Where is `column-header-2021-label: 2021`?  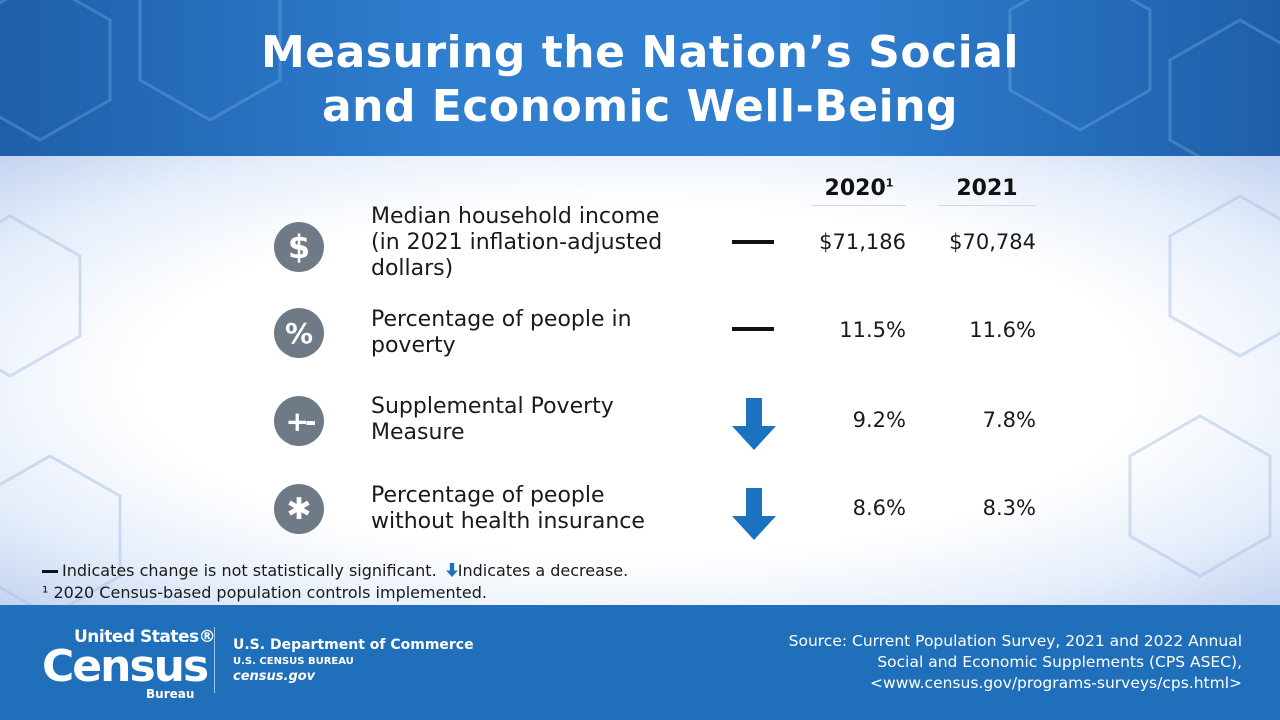
column-header-2021-label: 2021 is located at coordinates (987, 188).